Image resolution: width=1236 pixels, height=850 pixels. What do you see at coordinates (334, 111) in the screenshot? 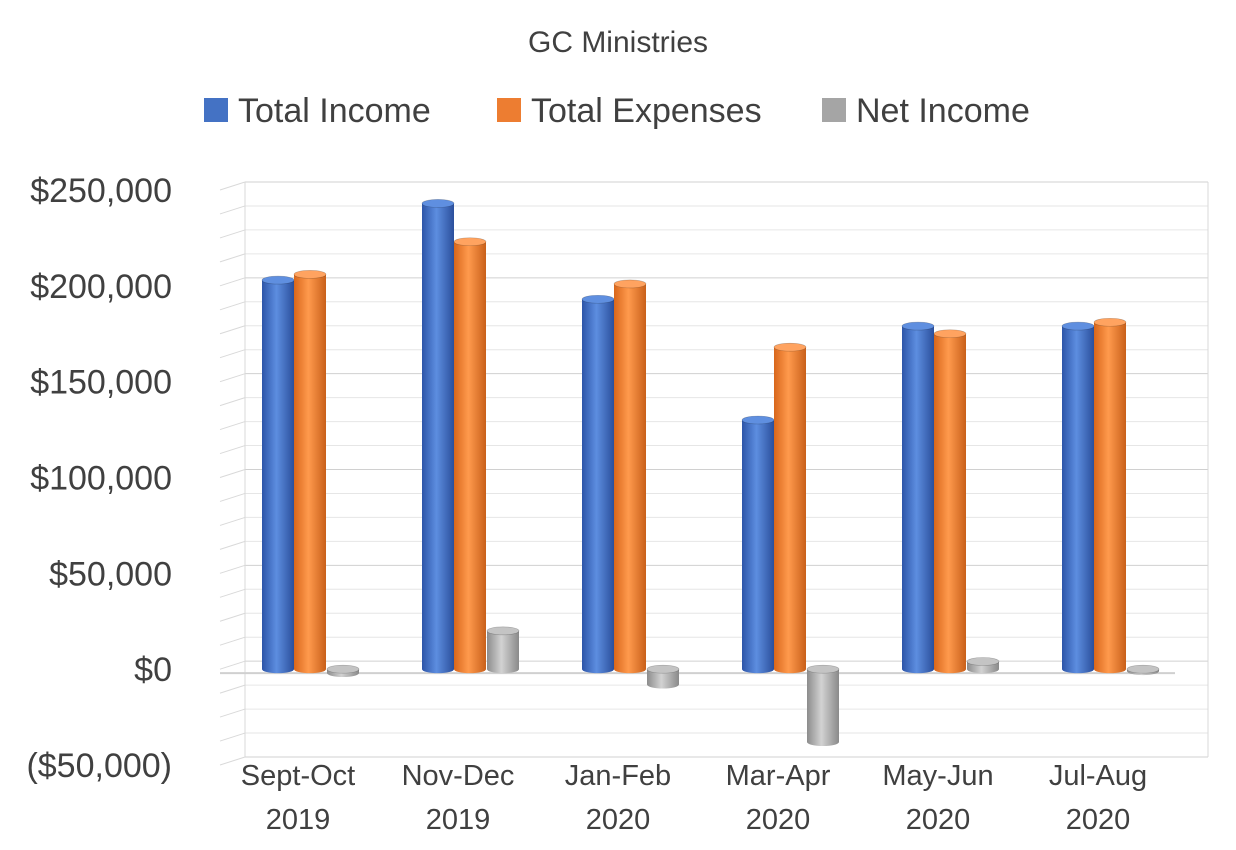
I see `legend-label-total-income: Total Income` at bounding box center [334, 111].